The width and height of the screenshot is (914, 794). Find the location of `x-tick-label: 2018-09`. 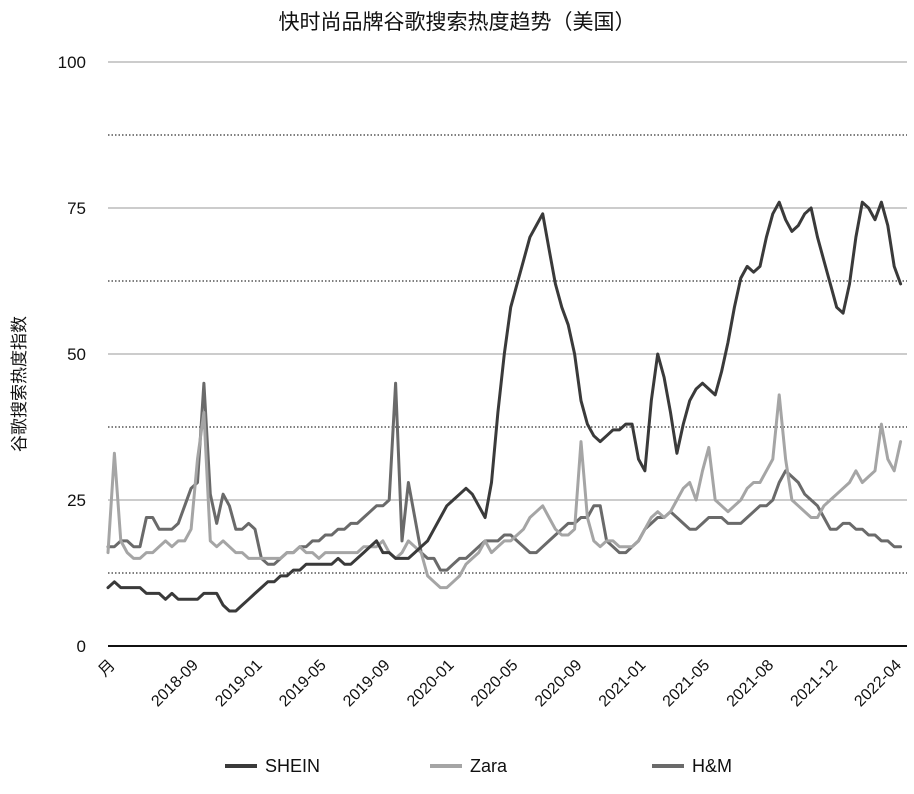

x-tick-label: 2018-09 is located at coordinates (175, 684).